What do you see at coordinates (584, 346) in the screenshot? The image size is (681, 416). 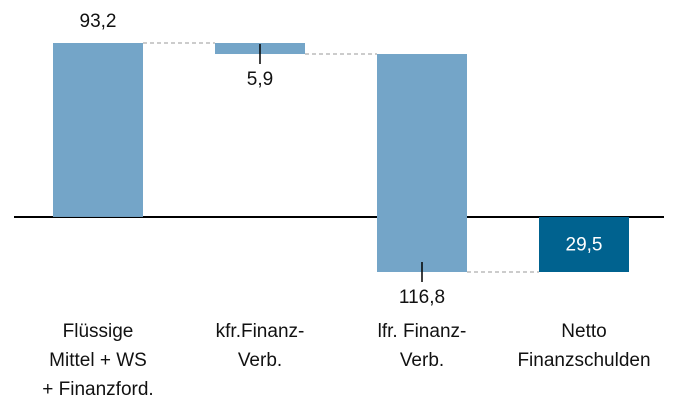 I see `x-tick-label: Netto Finanzschulden` at bounding box center [584, 346].